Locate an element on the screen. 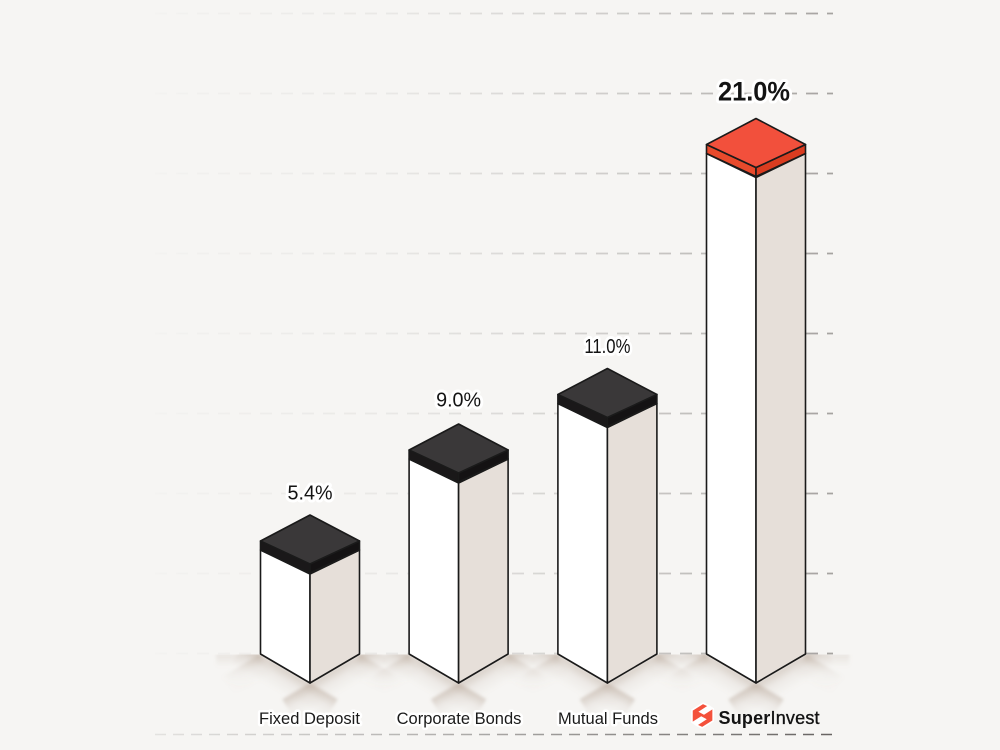 Image resolution: width=1000 pixels, height=750 pixels. svg-text: 5.4% is located at coordinates (310, 494).